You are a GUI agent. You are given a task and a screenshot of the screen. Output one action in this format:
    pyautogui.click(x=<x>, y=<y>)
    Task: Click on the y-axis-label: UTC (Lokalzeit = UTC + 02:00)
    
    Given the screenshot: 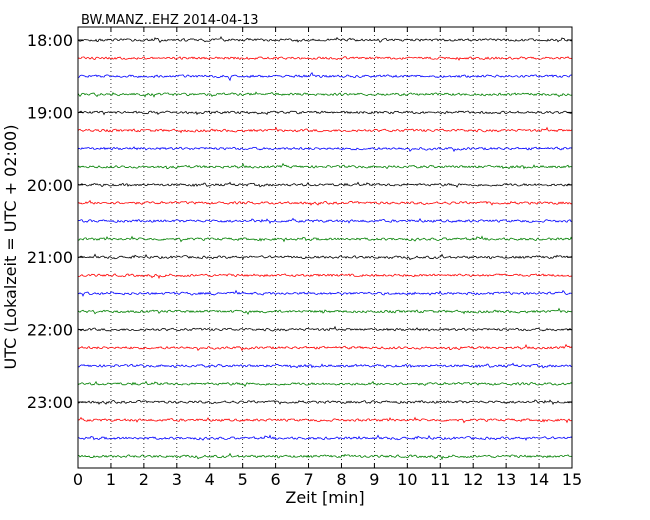 What is the action you would take?
    pyautogui.click(x=10, y=247)
    